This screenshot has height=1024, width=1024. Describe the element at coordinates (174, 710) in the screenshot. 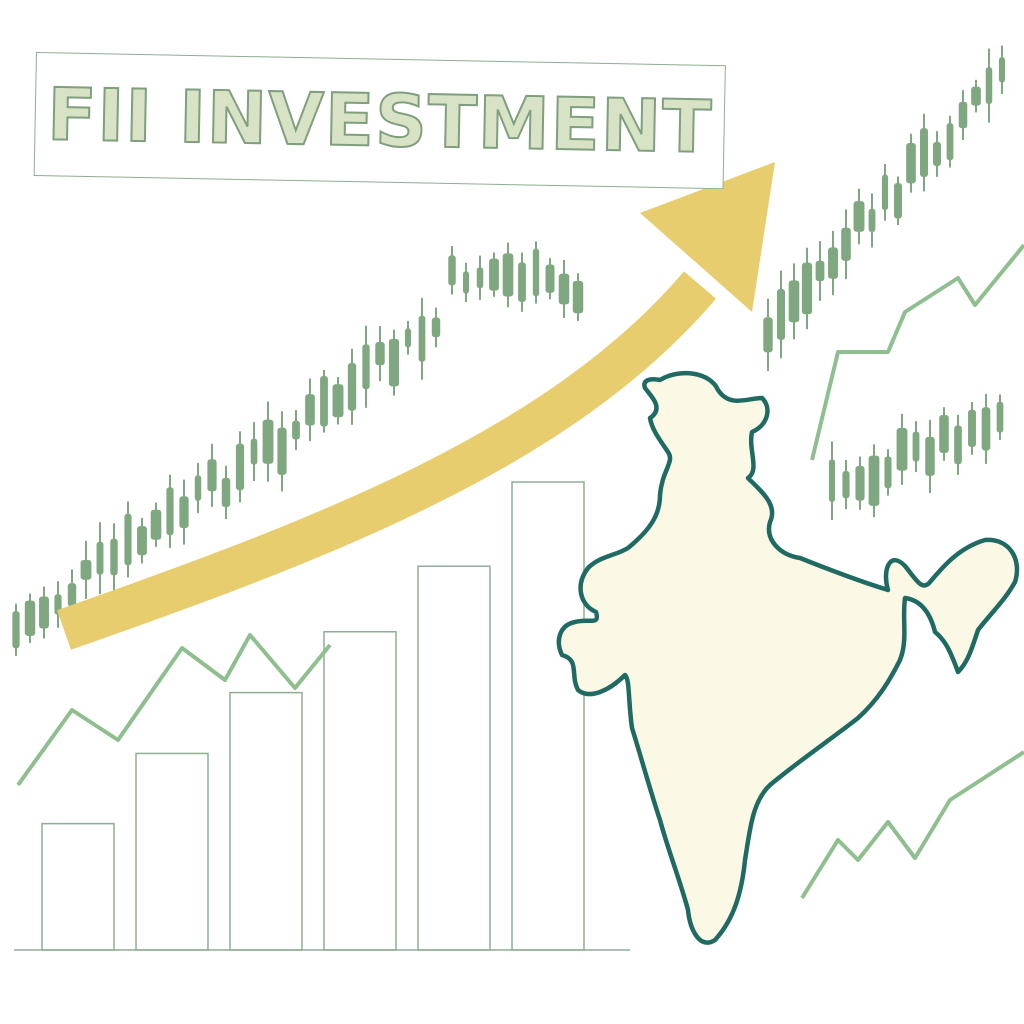

I see `trend-line-left` at that location.